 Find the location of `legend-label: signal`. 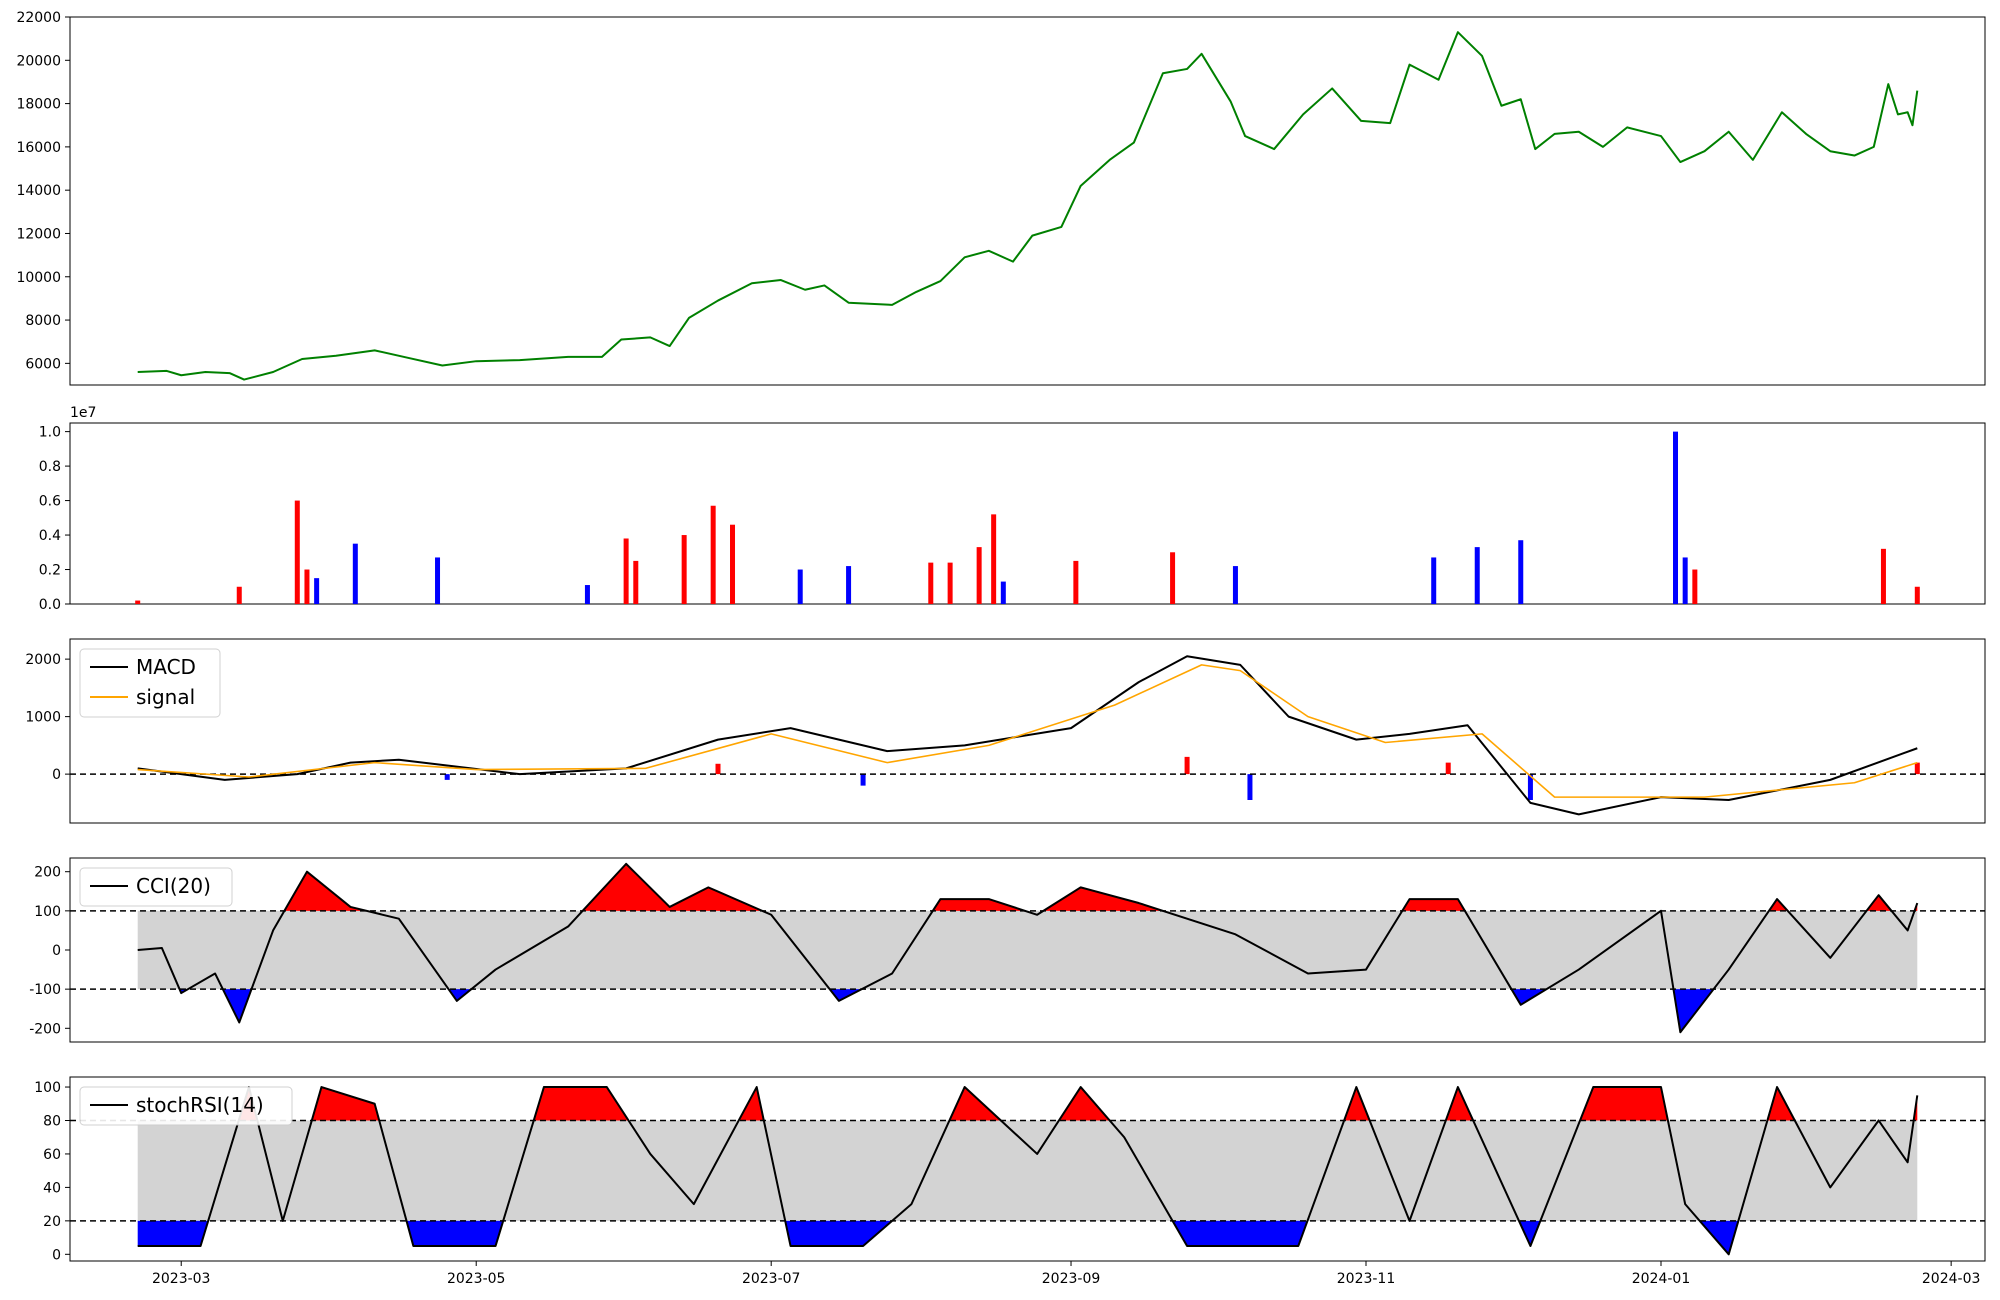

legend-label: signal is located at coordinates (165, 697).